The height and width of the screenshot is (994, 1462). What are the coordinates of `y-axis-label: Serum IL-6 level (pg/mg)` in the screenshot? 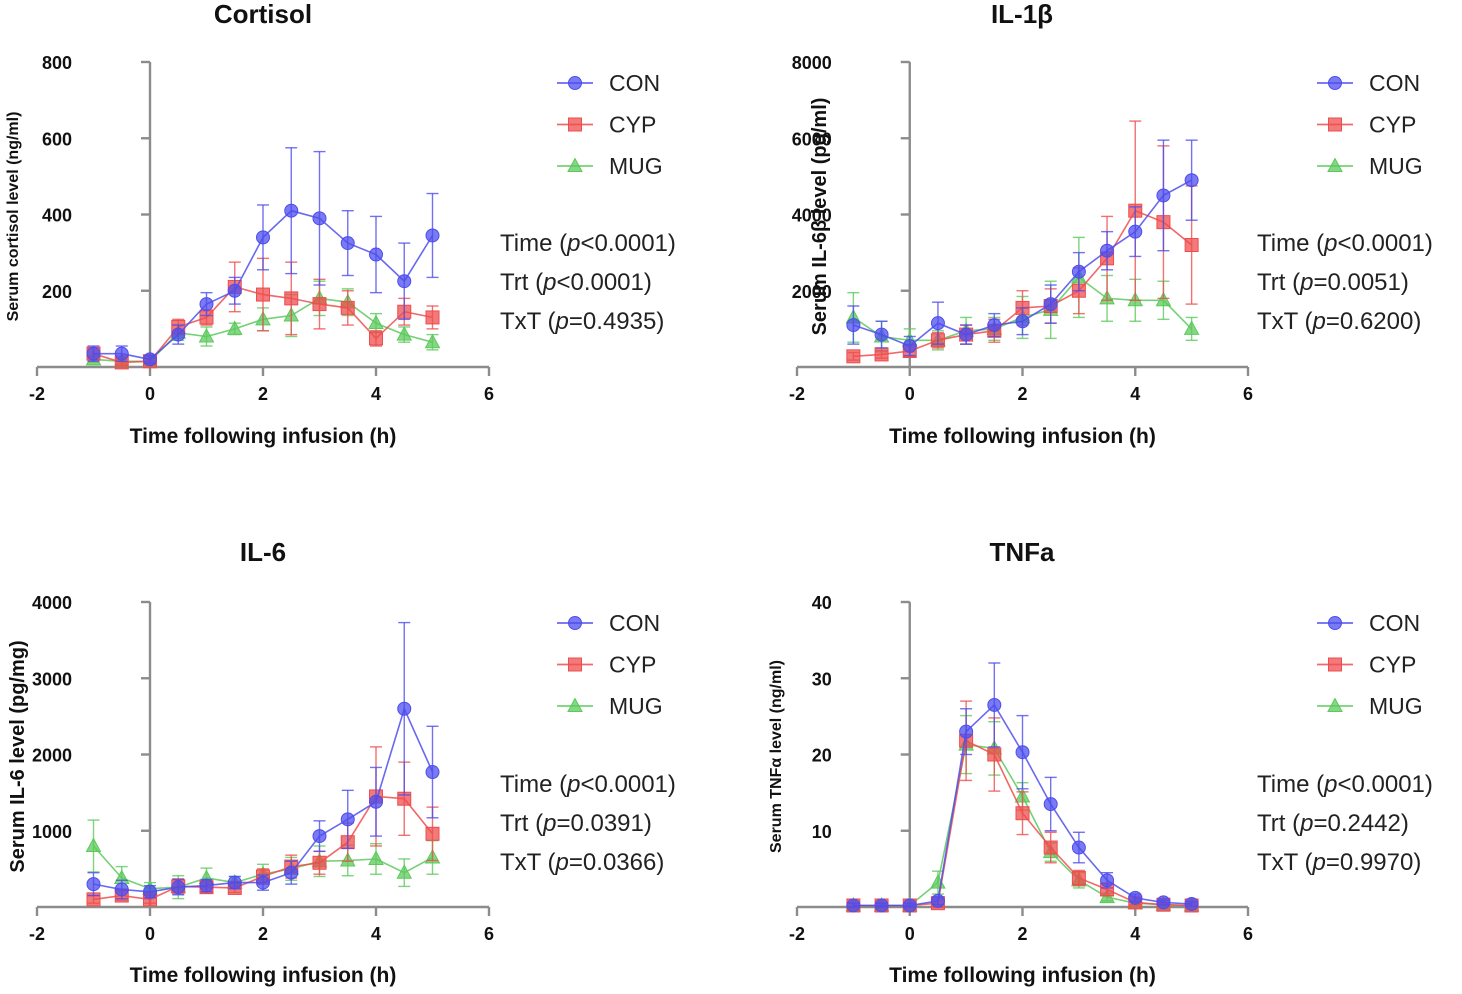 It's located at (18, 756).